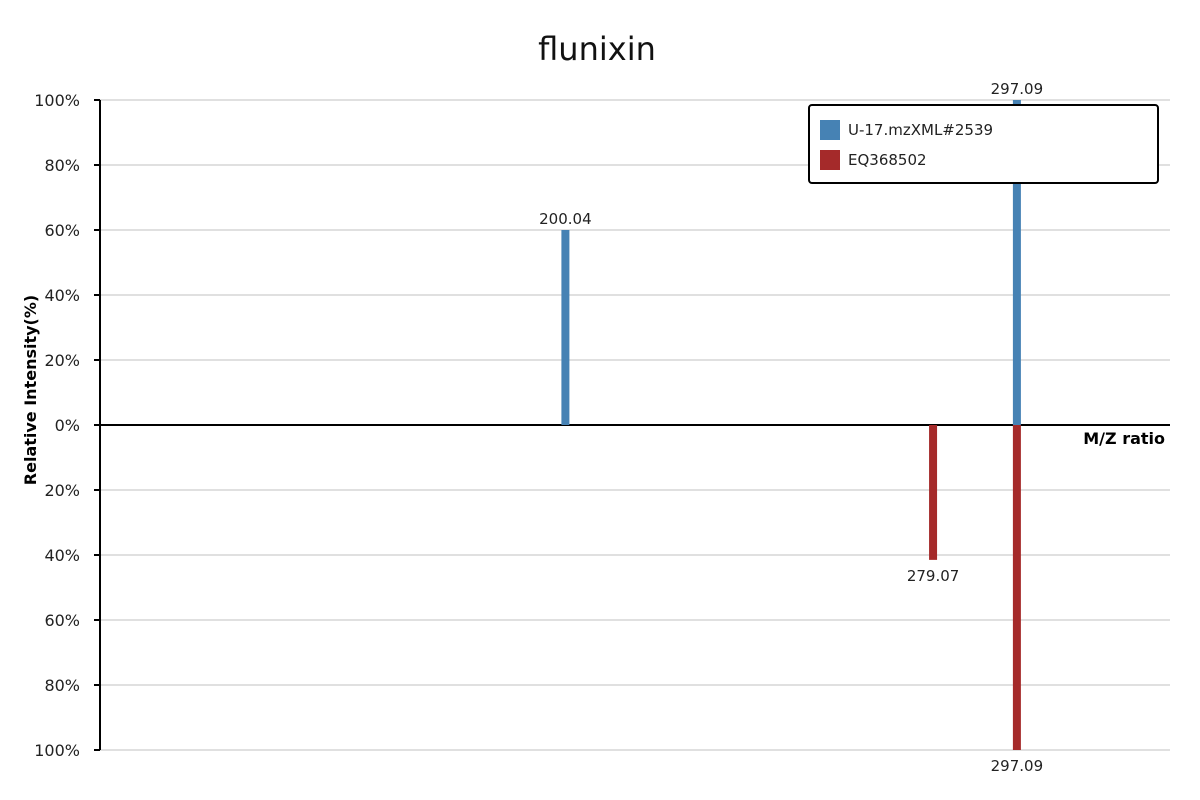 Image resolution: width=1200 pixels, height=800 pixels. I want to click on y-tick-label: 0%, so click(67, 425).